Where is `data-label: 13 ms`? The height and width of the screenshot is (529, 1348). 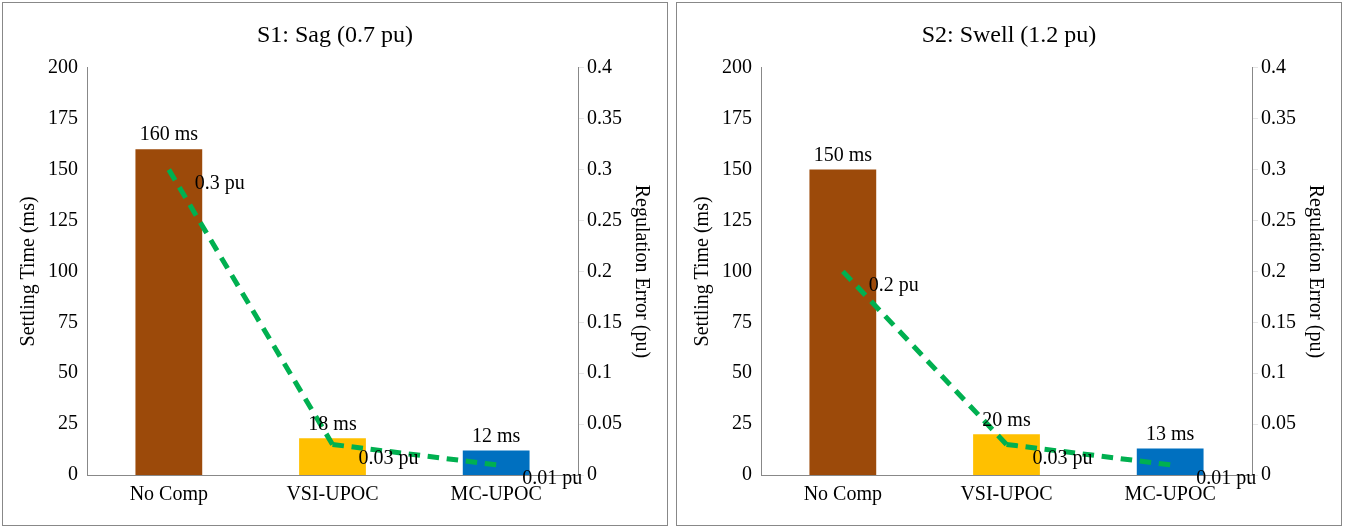 data-label: 13 ms is located at coordinates (1170, 432).